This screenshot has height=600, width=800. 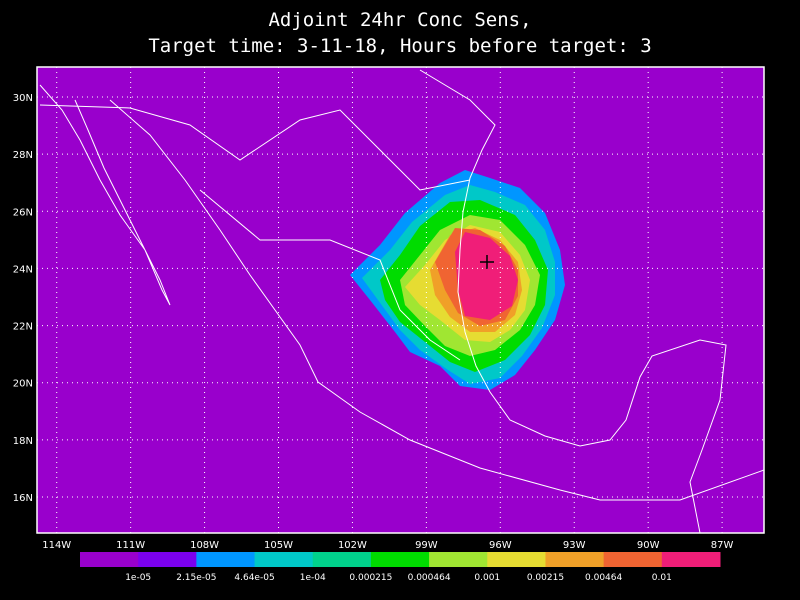 What do you see at coordinates (370, 578) in the screenshot?
I see `colorbar-label: 0.000215` at bounding box center [370, 578].